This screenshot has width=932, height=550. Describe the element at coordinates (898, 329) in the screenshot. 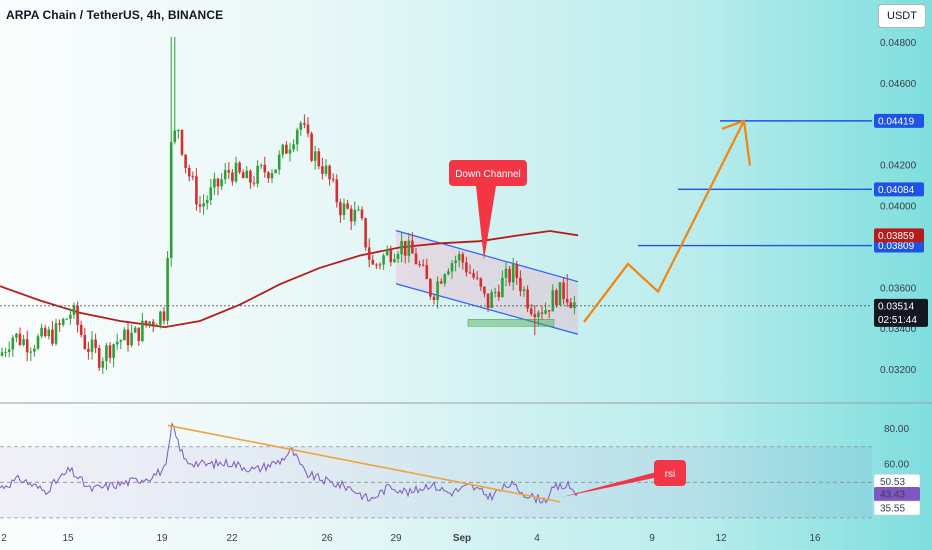

I see `y-tick-label: 0.03400` at that location.